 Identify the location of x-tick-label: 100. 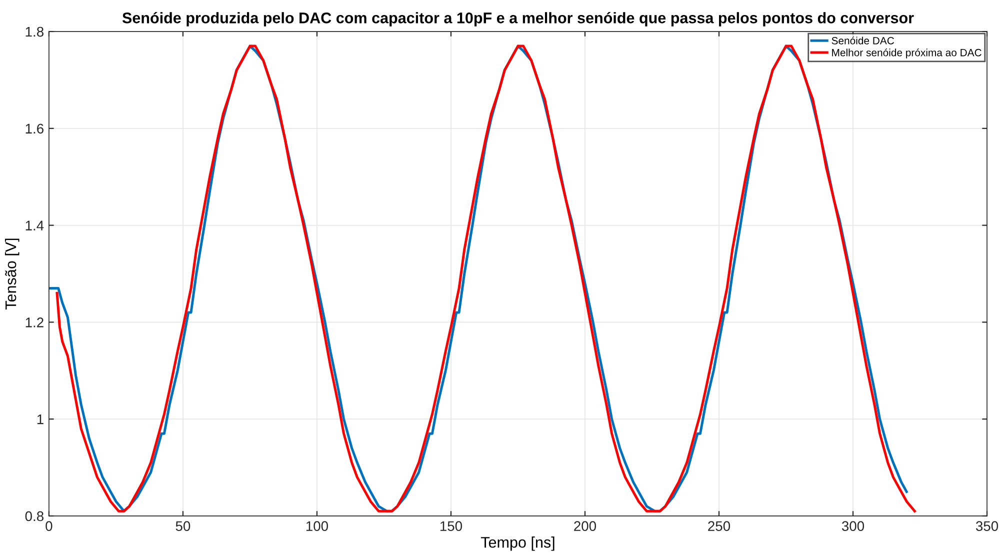
(317, 526).